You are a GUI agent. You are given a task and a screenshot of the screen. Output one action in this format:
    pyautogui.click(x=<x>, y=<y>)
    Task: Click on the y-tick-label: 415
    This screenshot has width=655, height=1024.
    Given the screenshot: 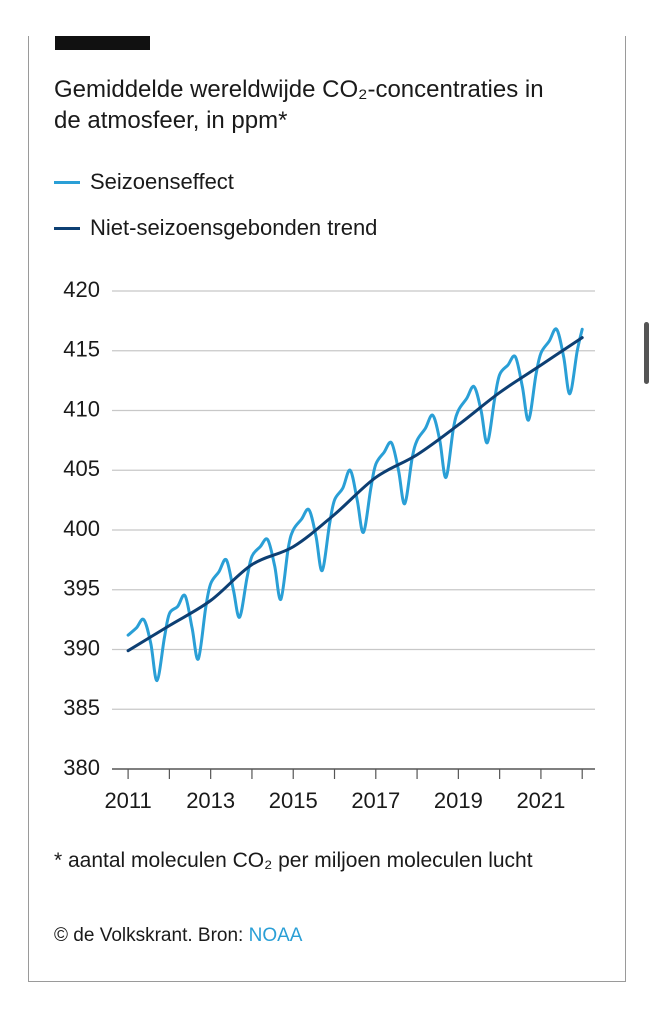 What is the action you would take?
    pyautogui.click(x=81, y=349)
    